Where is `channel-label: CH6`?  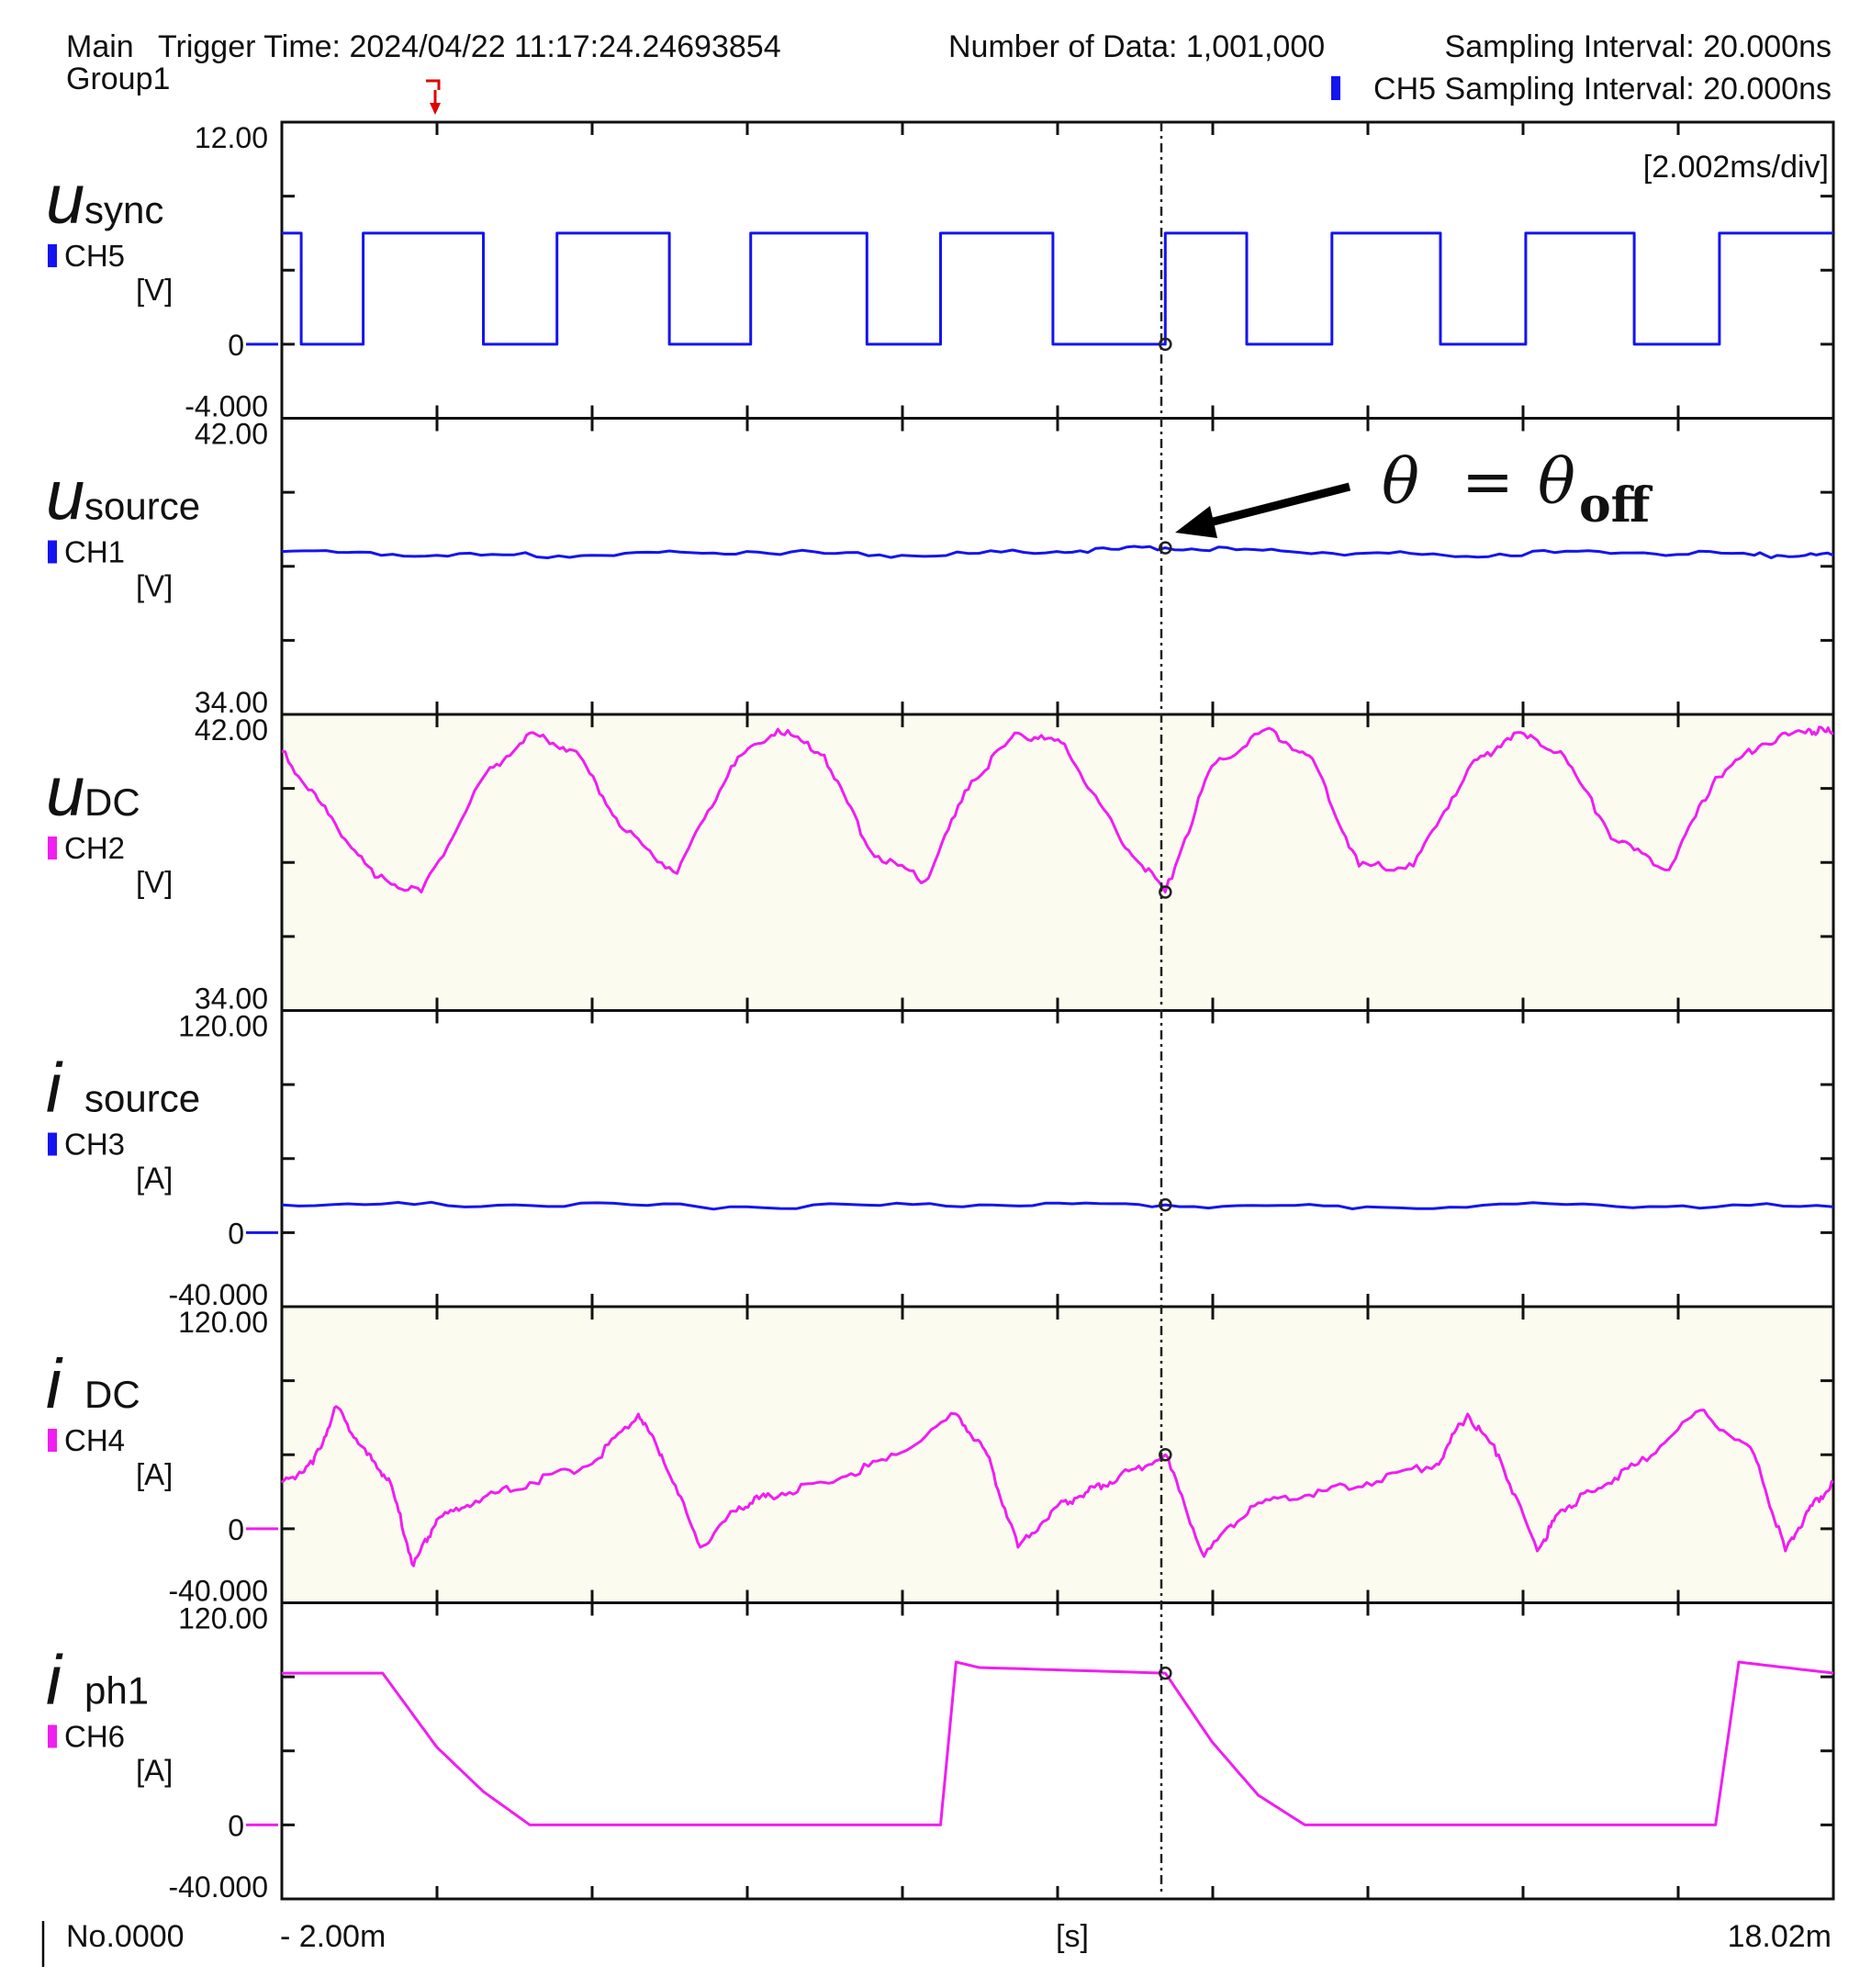
channel-label: CH6 is located at coordinates (94, 1737).